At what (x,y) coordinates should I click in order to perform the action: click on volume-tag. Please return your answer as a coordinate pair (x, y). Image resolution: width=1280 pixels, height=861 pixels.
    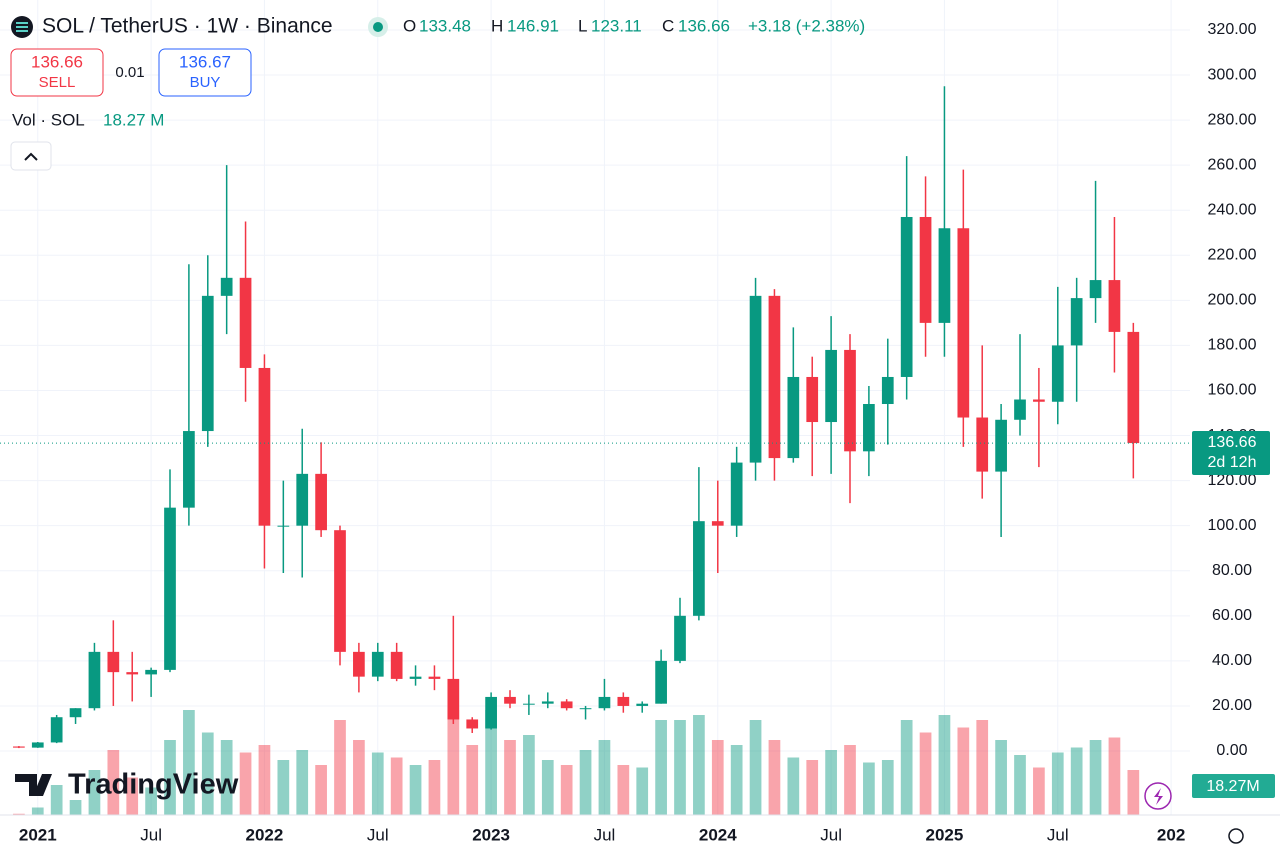
    Looking at the image, I should click on (1233, 786).